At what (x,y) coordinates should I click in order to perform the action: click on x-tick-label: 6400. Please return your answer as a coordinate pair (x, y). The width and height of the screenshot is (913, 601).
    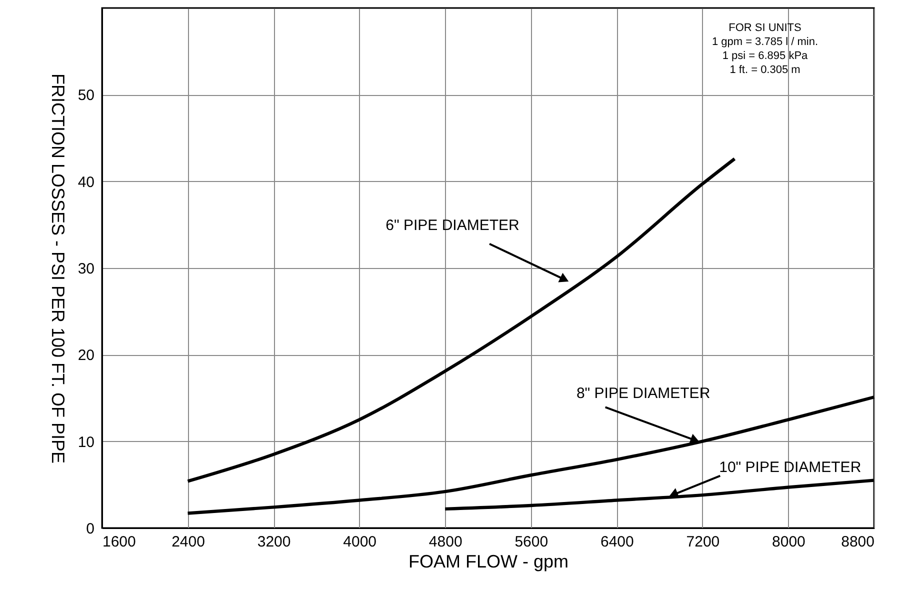
    Looking at the image, I should click on (617, 542).